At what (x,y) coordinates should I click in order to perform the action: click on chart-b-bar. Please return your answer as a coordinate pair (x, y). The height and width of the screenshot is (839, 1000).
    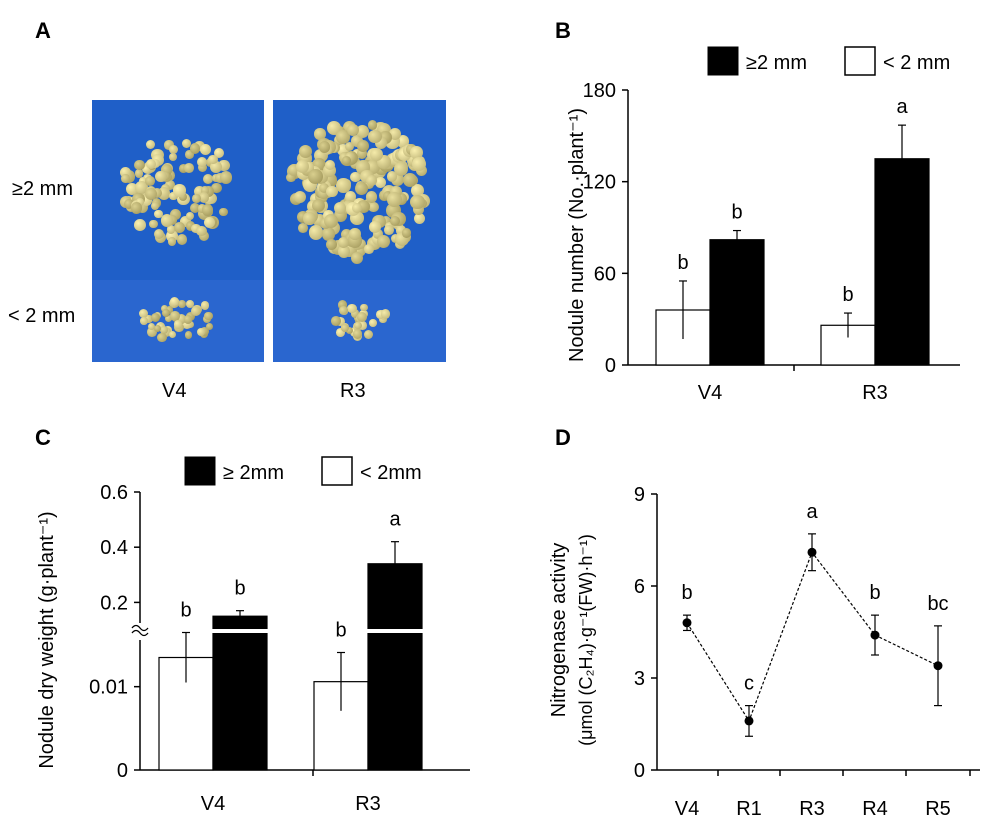
    Looking at the image, I should click on (737, 302).